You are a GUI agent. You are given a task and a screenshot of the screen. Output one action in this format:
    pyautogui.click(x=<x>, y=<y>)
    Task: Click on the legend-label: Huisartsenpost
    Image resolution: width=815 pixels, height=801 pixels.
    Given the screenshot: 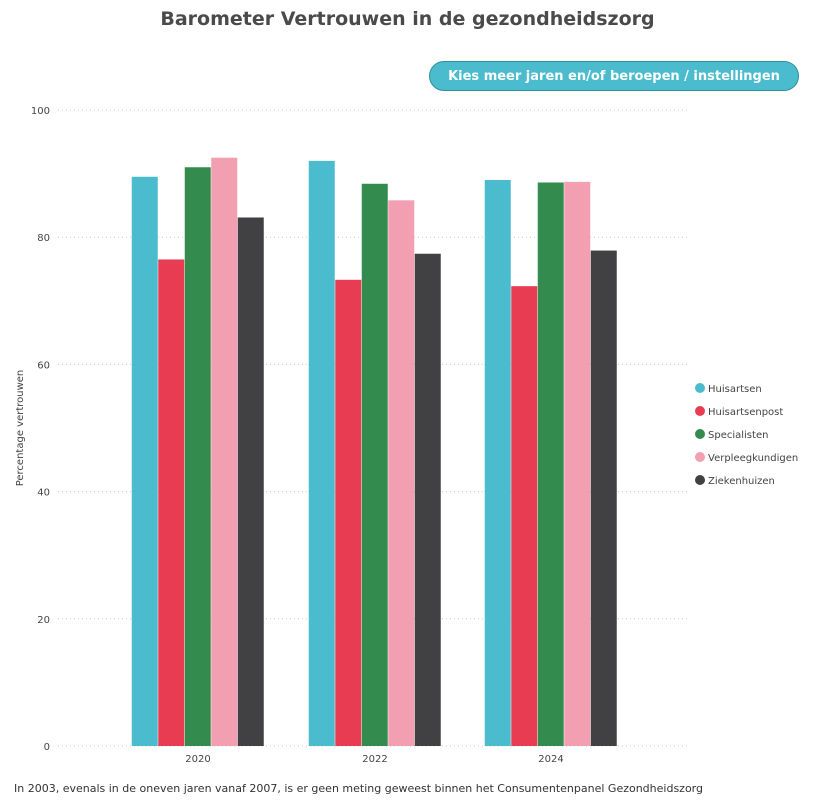 What is the action you would take?
    pyautogui.click(x=745, y=412)
    